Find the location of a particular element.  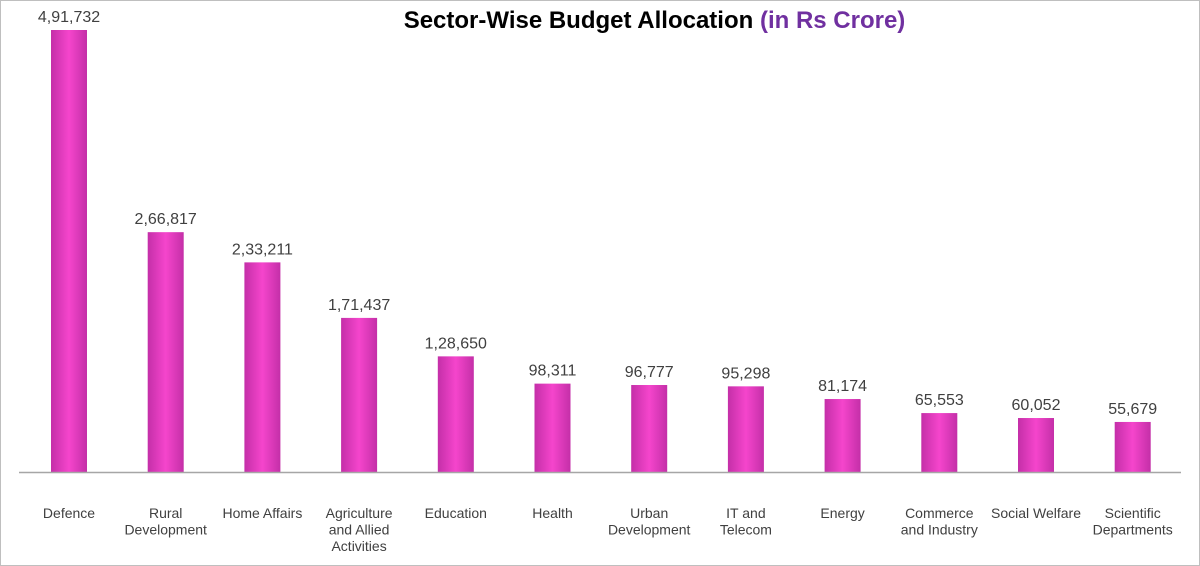

data-label: 2,66,817 is located at coordinates (166, 219).